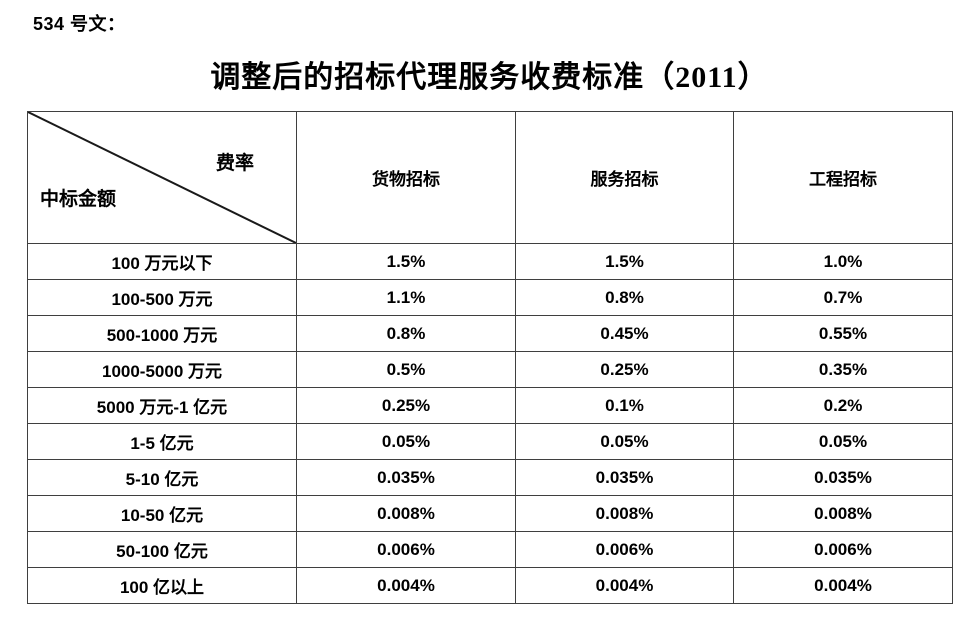  Describe the element at coordinates (624, 405) in the screenshot. I see `rate-cell: 0.1%` at that location.